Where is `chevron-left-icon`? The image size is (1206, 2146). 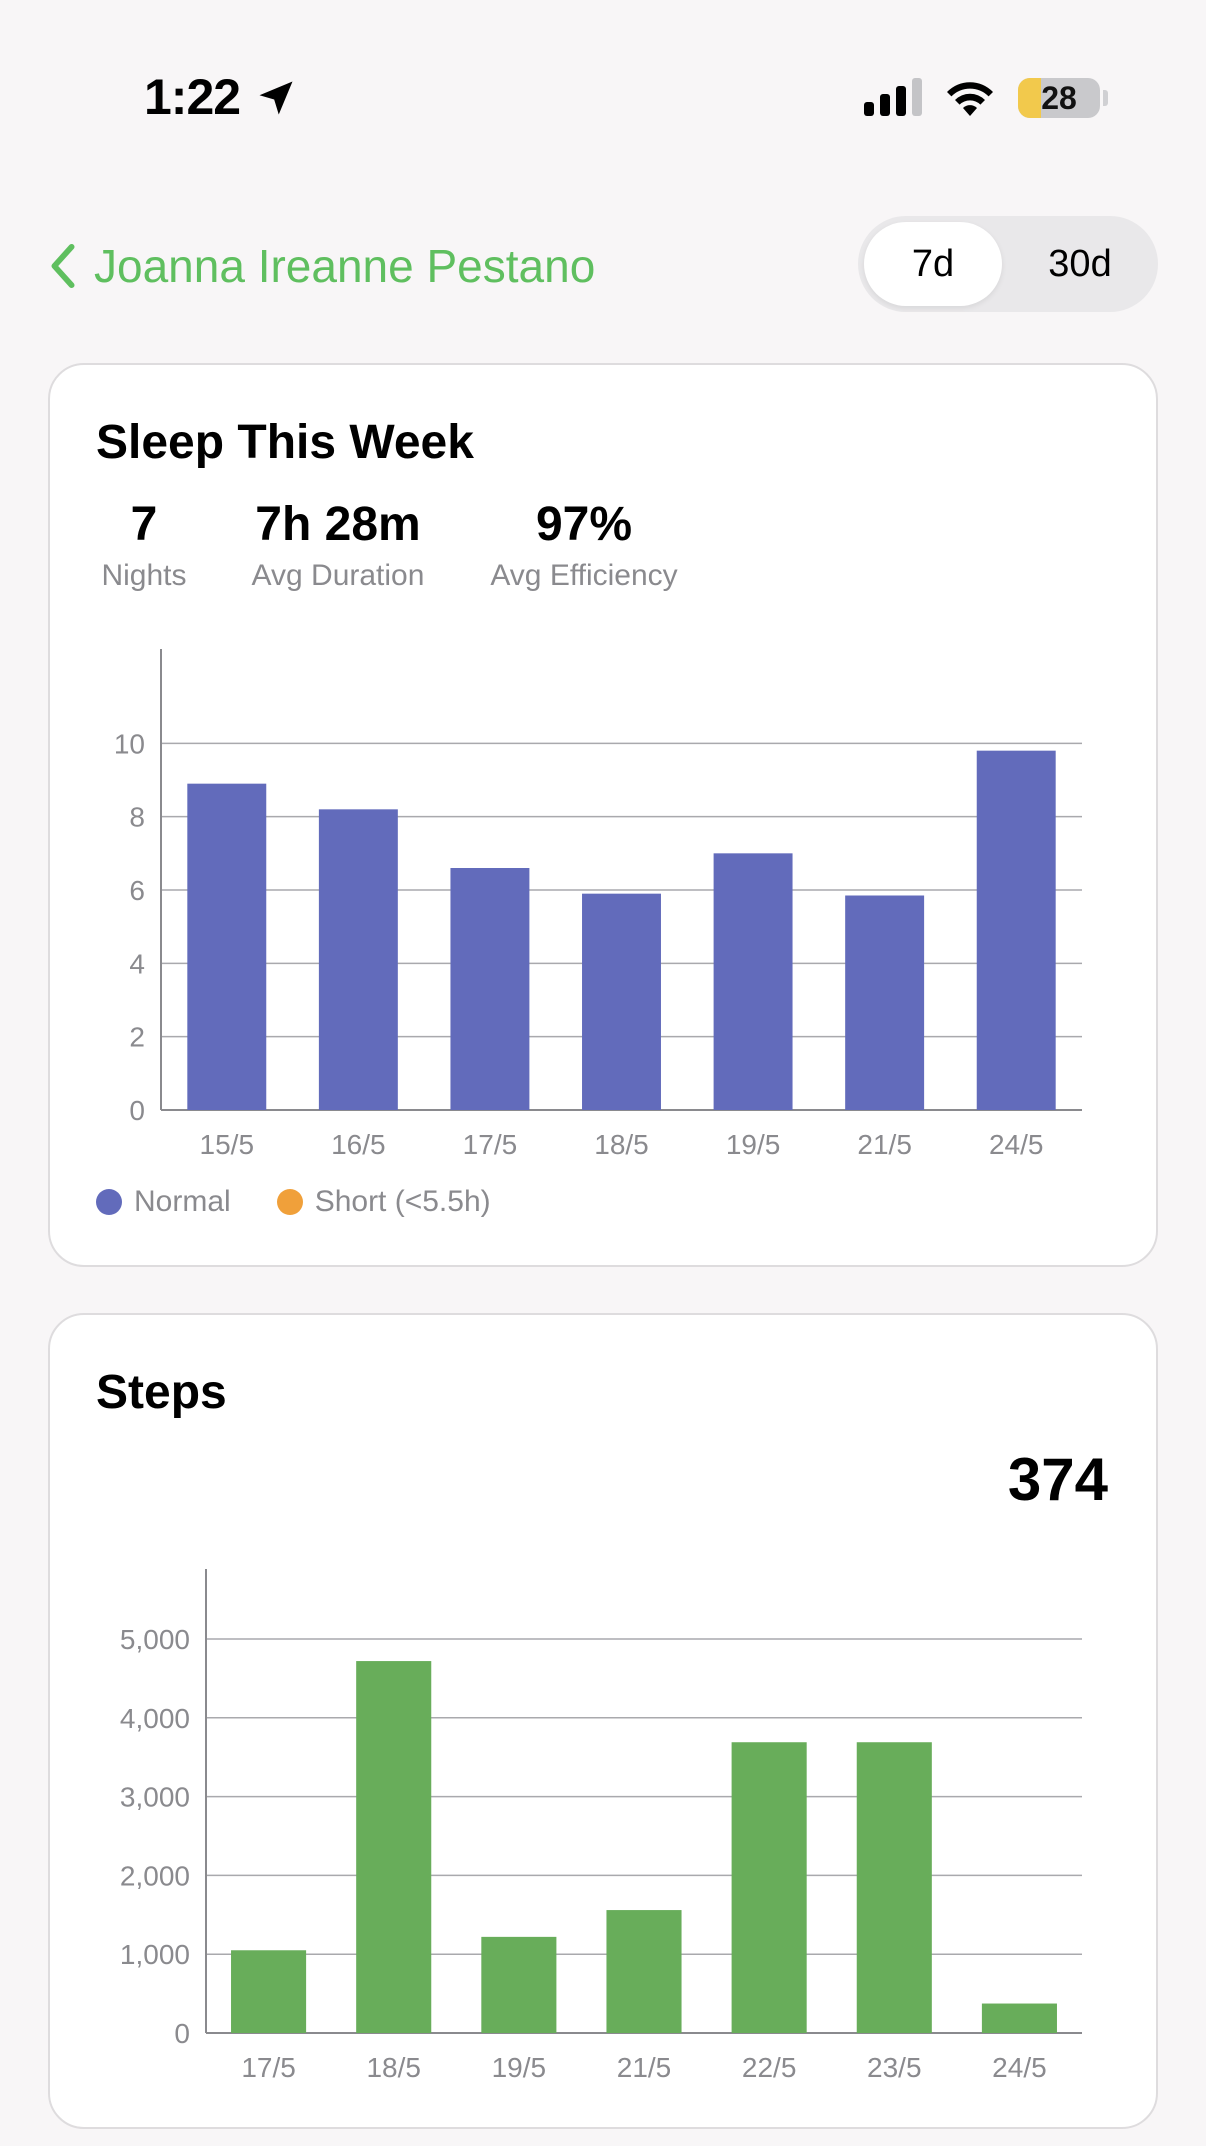
chevron-left-icon is located at coordinates (63, 266).